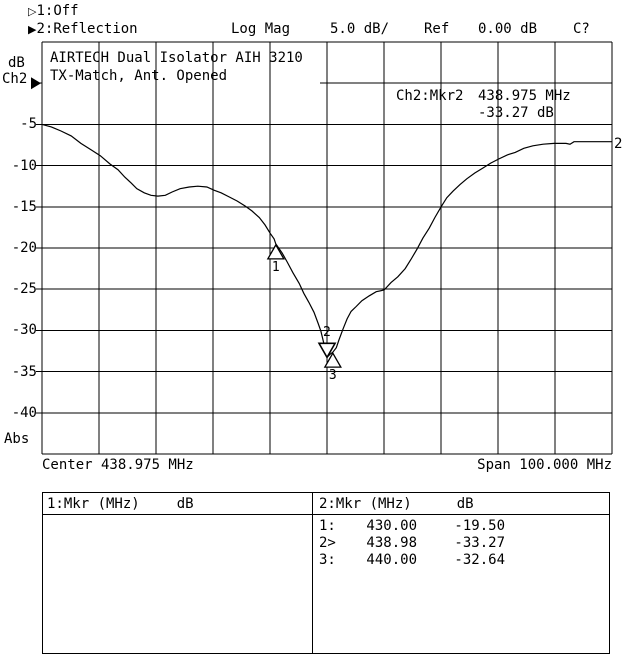 Image resolution: width=640 pixels, height=659 pixels. What do you see at coordinates (360, 29) in the screenshot?
I see `scale-per-div-value: 5.0 dB/` at bounding box center [360, 29].